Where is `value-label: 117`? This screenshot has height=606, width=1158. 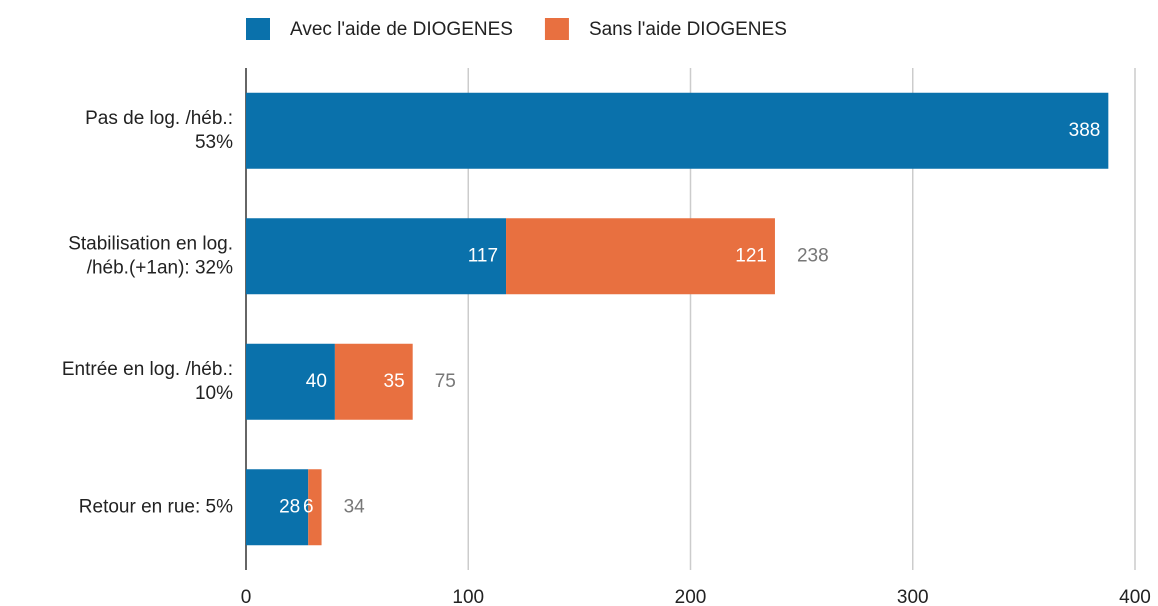 value-label: 117 is located at coordinates (483, 255).